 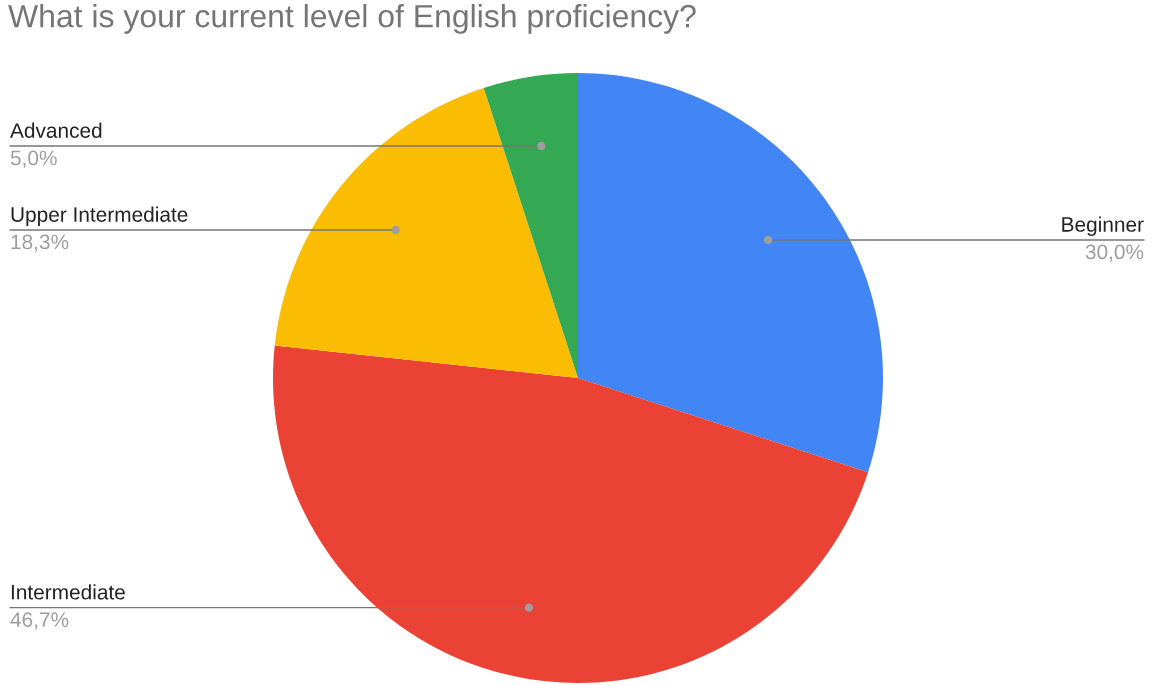 I want to click on data-label: 46,7%, so click(x=39, y=621).